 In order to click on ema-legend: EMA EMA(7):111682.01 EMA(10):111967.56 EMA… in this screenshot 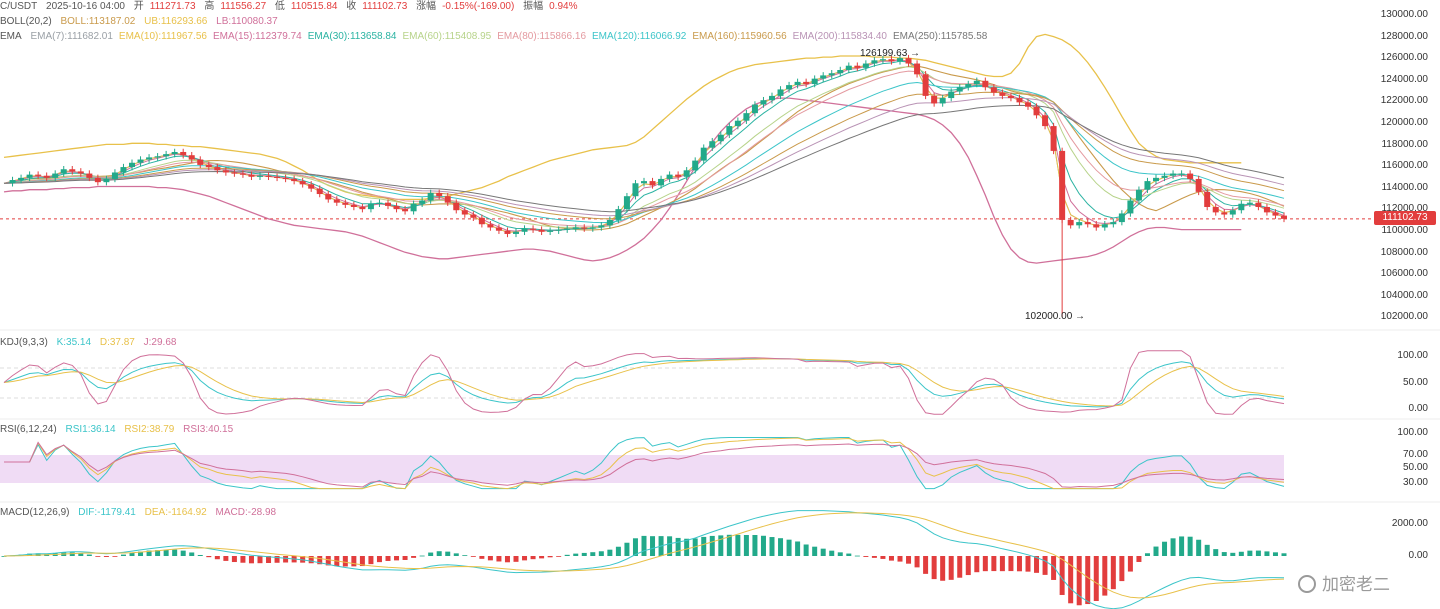, I will do `click(496, 37)`.